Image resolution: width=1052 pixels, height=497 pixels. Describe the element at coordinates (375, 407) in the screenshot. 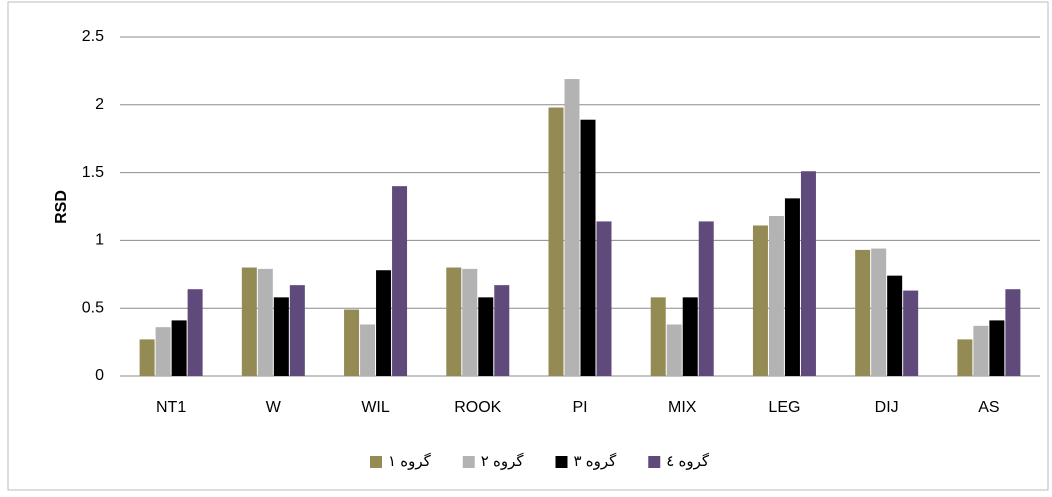

I see `x-tick-label: WIL` at that location.